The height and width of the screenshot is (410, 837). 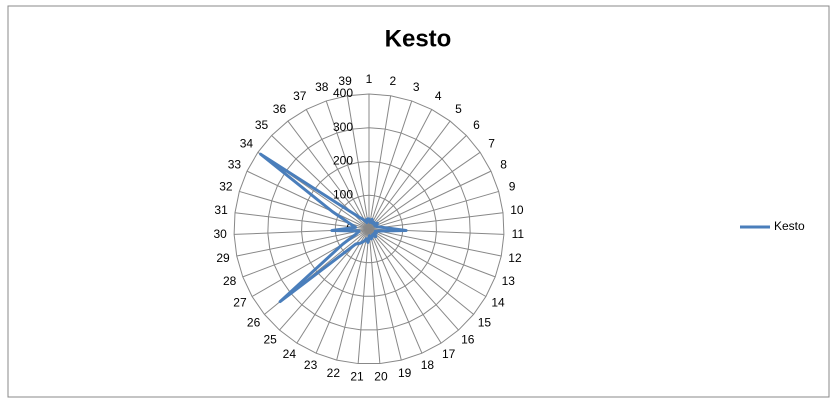 I want to click on category-label: 13, so click(x=509, y=281).